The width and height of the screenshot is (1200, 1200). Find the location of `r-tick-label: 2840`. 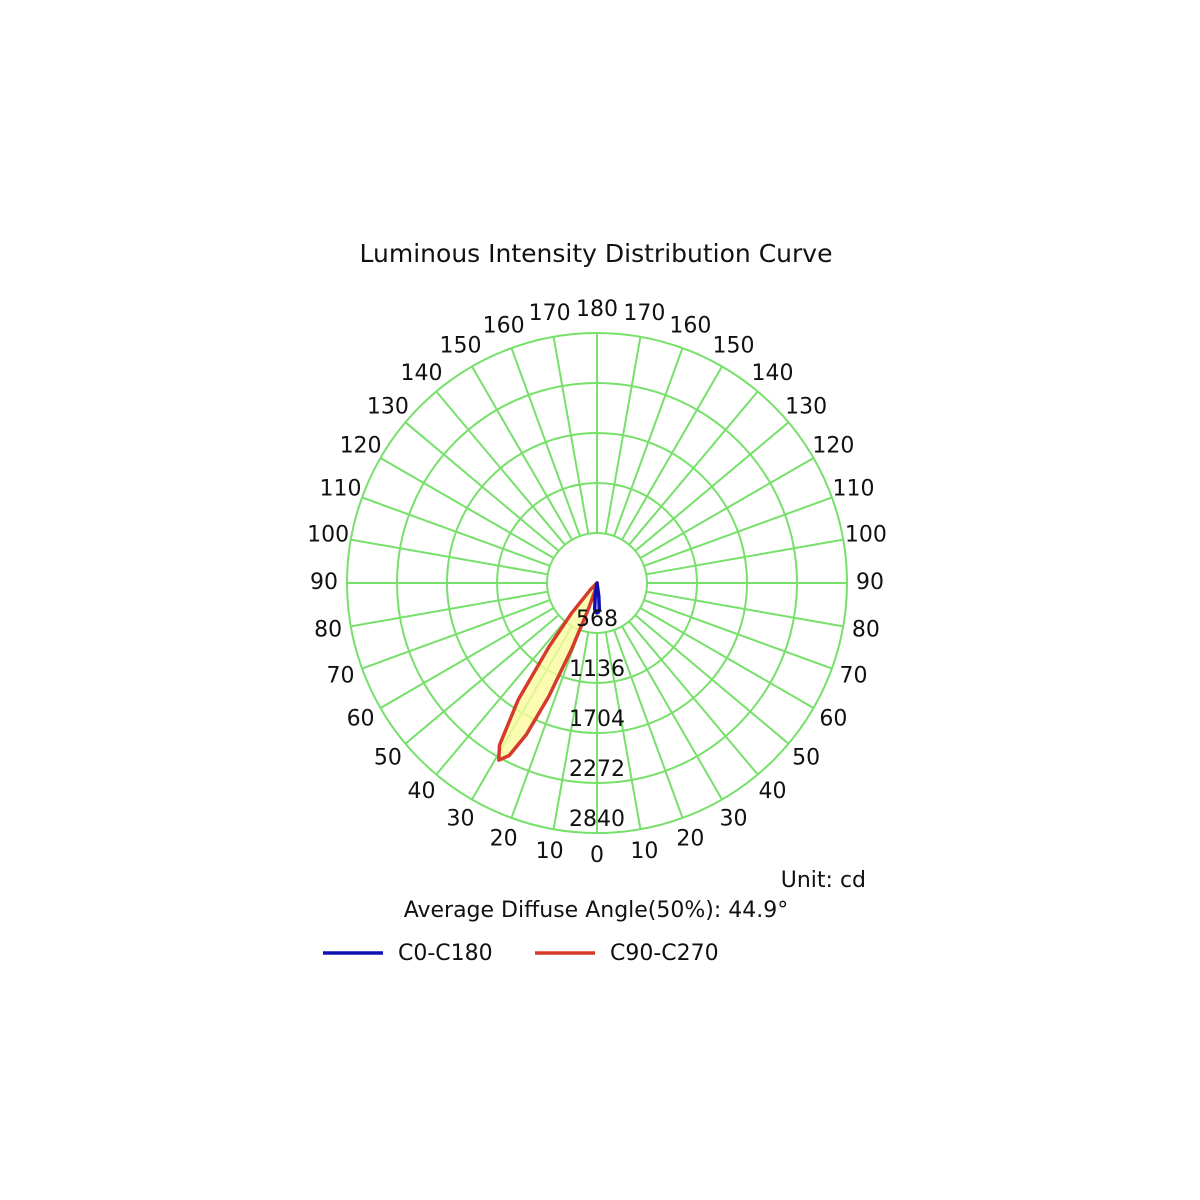

r-tick-label: 2840 is located at coordinates (597, 819).